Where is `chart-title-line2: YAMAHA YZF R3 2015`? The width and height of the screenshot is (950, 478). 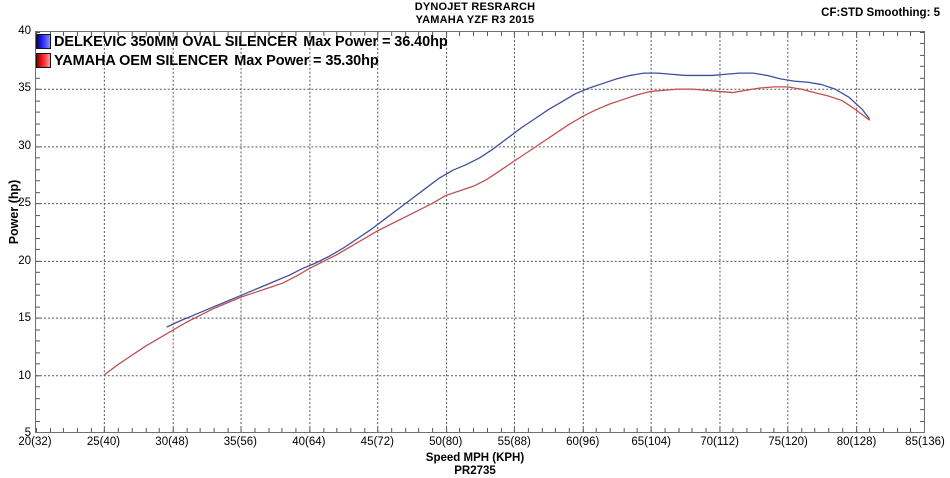
chart-title-line2: YAMAHA YZF R3 2015 is located at coordinates (475, 20).